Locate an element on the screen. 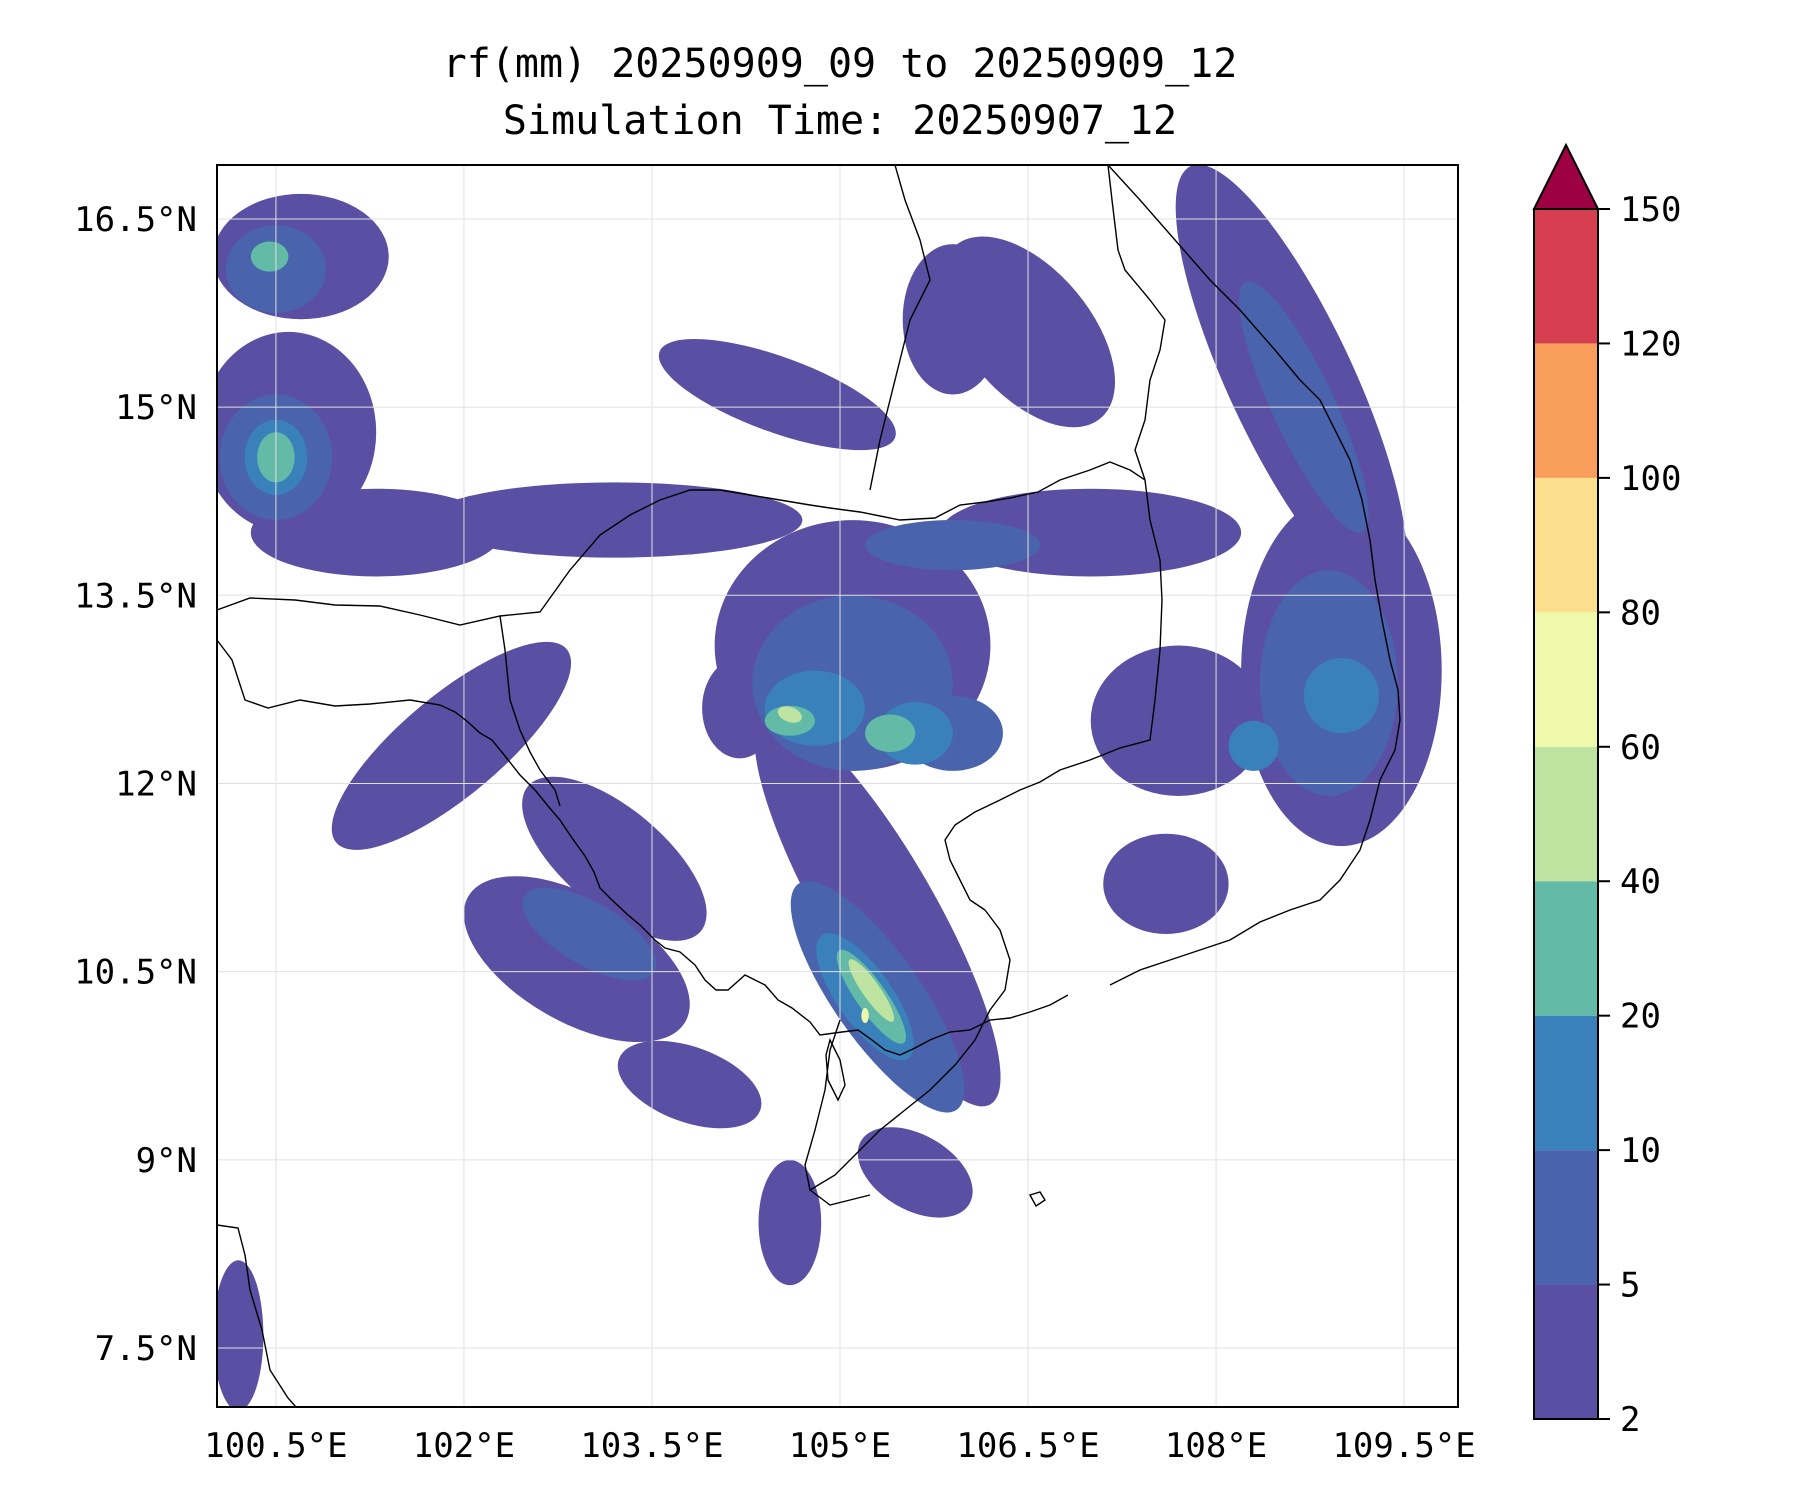  colorbar-bands is located at coordinates (1566, 814).